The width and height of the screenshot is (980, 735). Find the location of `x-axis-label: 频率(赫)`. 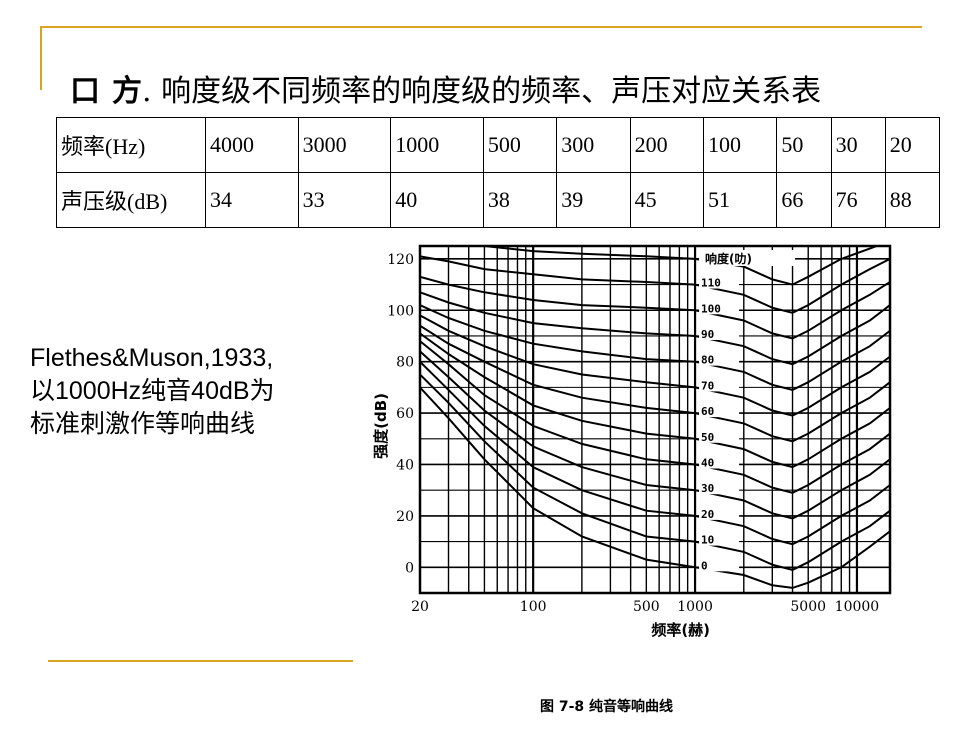

x-axis-label: 频率(赫) is located at coordinates (680, 630).